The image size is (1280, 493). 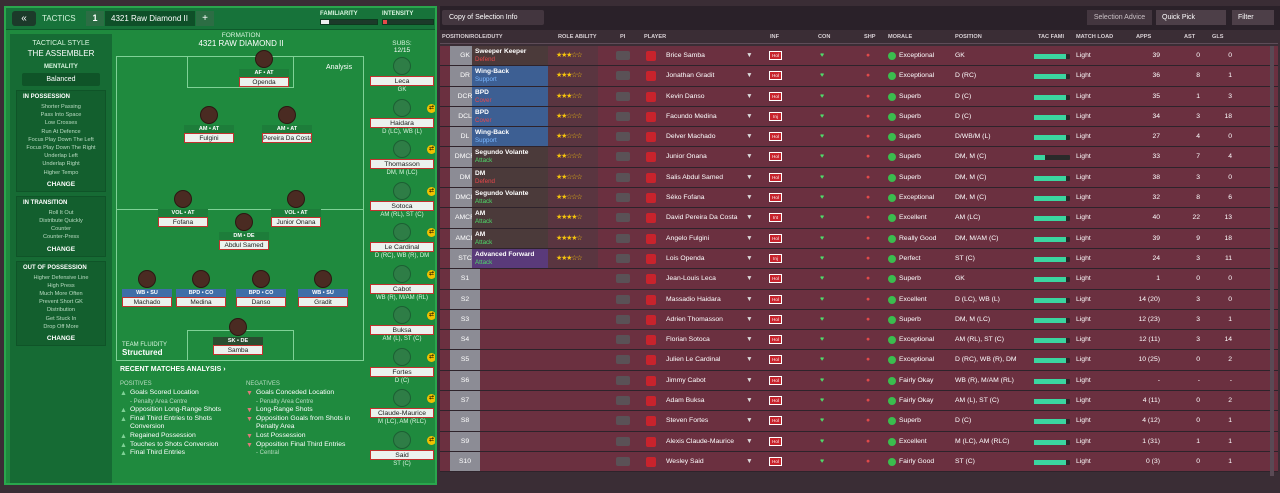 I want to click on column-header: CON, so click(x=824, y=37).